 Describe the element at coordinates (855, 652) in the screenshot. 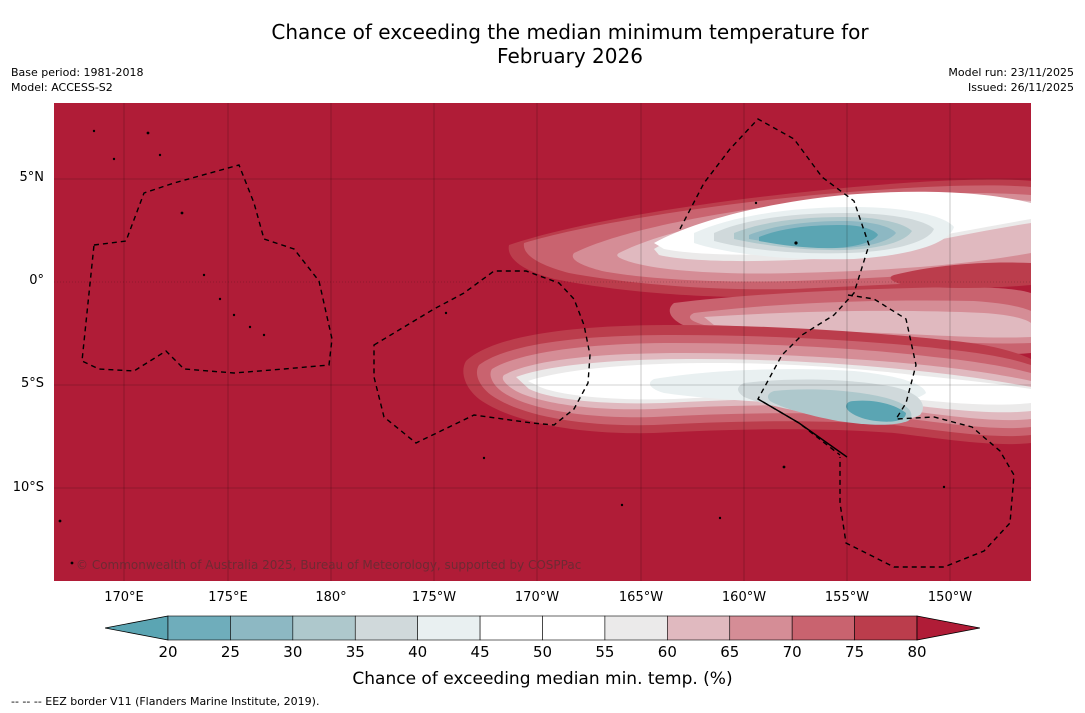

I see `colorbar-tick-75: 75` at that location.